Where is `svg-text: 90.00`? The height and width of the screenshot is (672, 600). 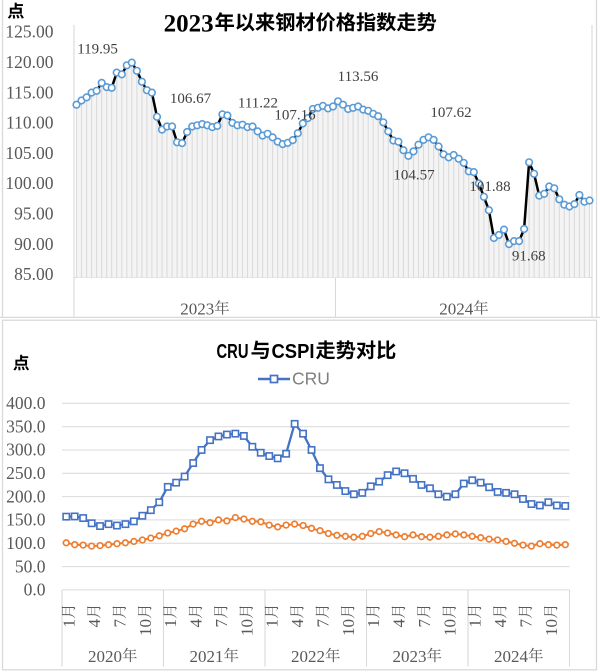
svg-text: 90.00 is located at coordinates (34, 244).